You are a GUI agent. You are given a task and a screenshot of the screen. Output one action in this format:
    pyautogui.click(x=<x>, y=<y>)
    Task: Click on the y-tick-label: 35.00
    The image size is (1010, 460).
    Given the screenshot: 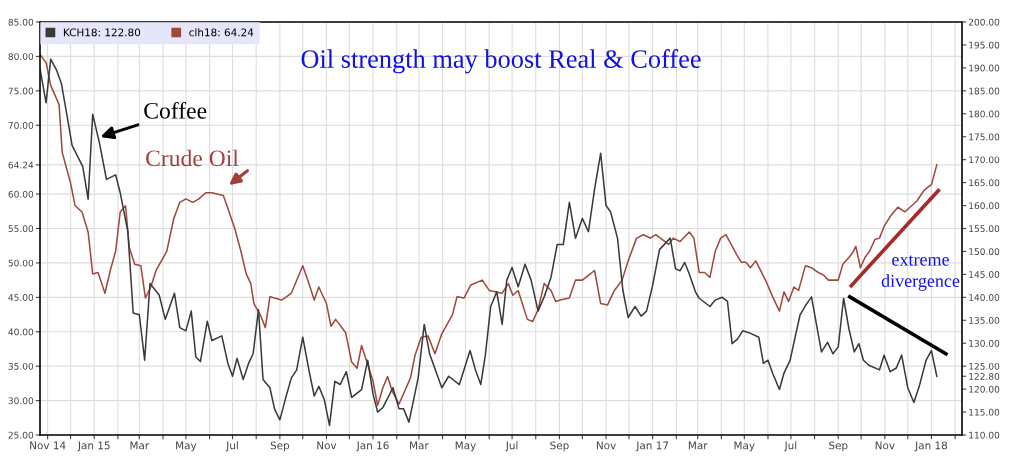 What is the action you would take?
    pyautogui.click(x=21, y=366)
    